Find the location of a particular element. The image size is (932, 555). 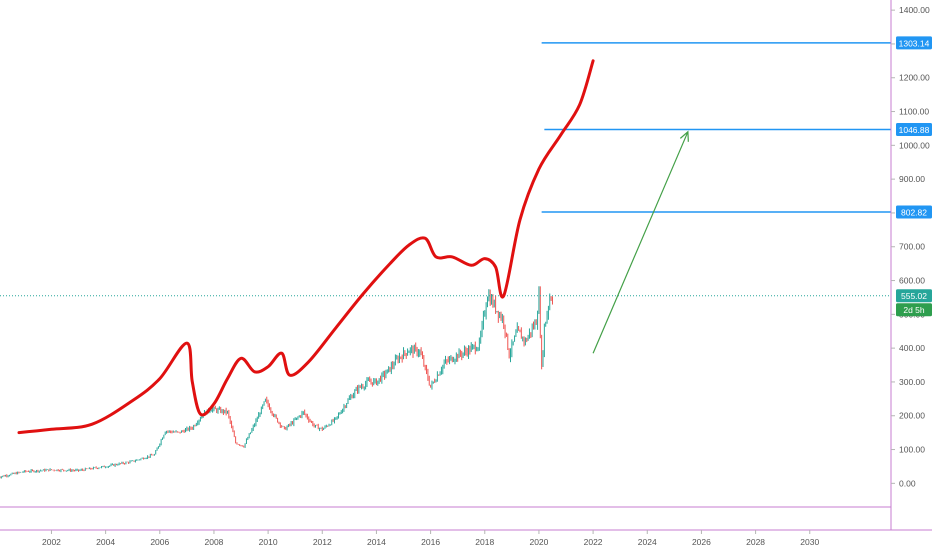

x-tick-label: 2012 is located at coordinates (322, 542).